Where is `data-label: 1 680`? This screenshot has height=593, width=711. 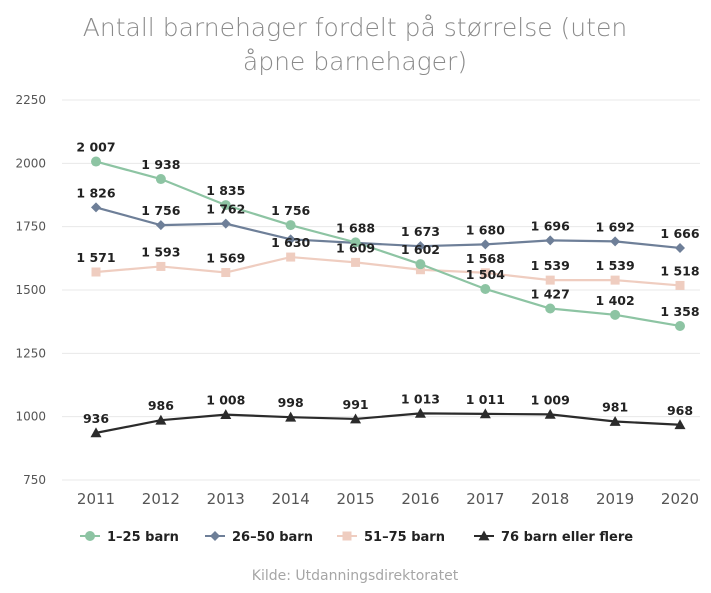
data-label: 1 680 is located at coordinates (485, 229).